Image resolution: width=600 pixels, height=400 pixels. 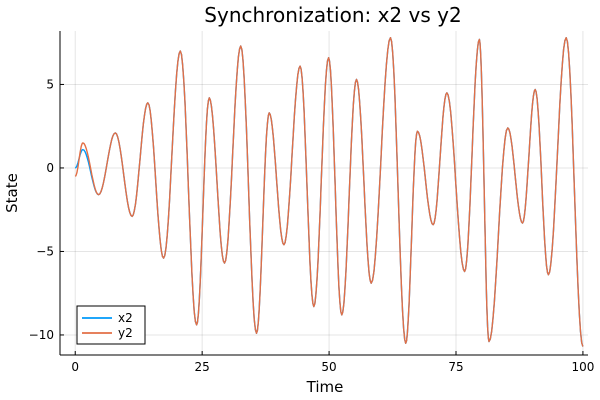 What do you see at coordinates (325, 387) in the screenshot?
I see `x-axis-label: Time` at bounding box center [325, 387].